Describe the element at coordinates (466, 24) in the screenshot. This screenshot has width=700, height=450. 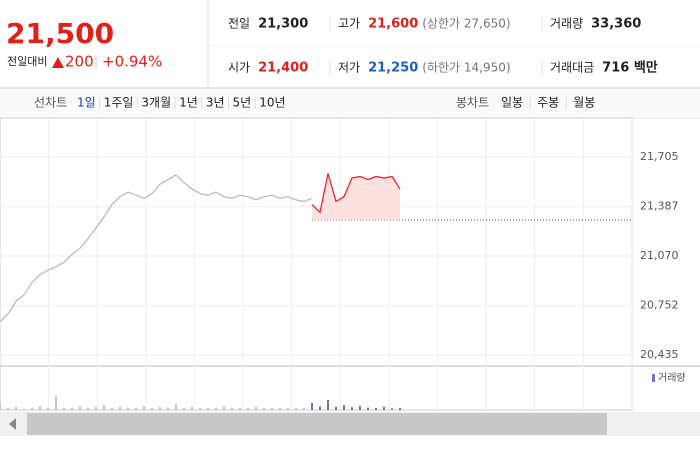
I see `summary-note: (상한가 27,650)` at that location.